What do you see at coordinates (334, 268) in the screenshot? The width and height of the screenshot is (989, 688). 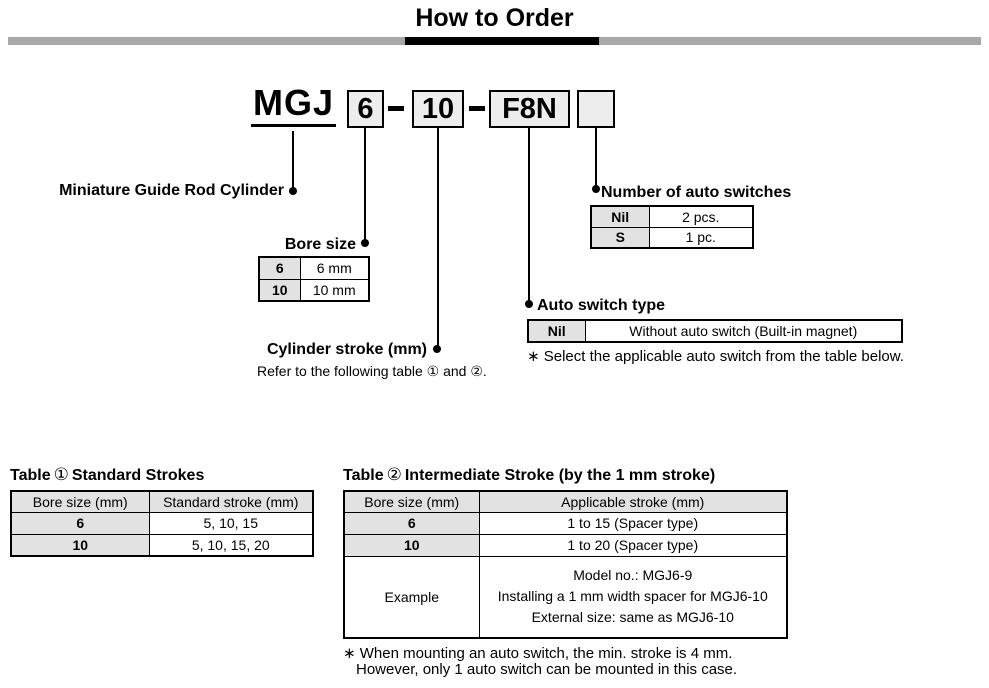 I see `option-value-cell: 6 mm` at bounding box center [334, 268].